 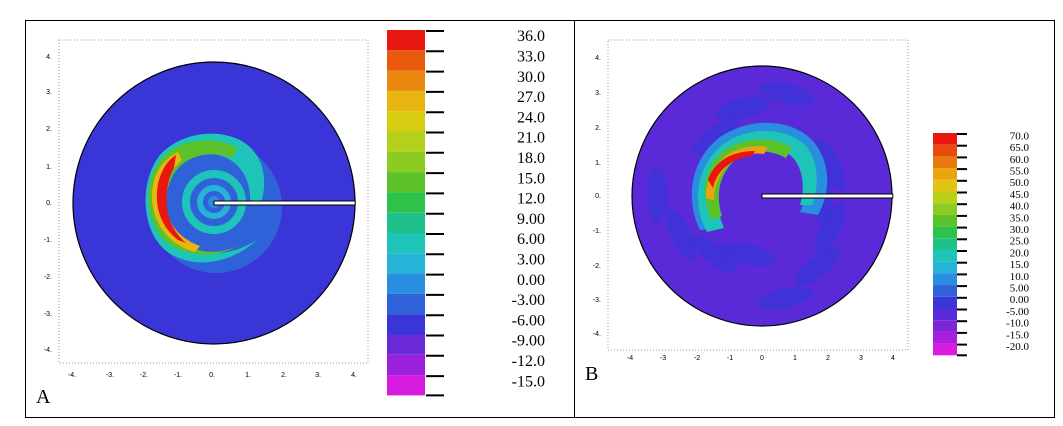 What do you see at coordinates (1020, 289) in the screenshot?
I see `colorbar-label: 5.00` at bounding box center [1020, 289].